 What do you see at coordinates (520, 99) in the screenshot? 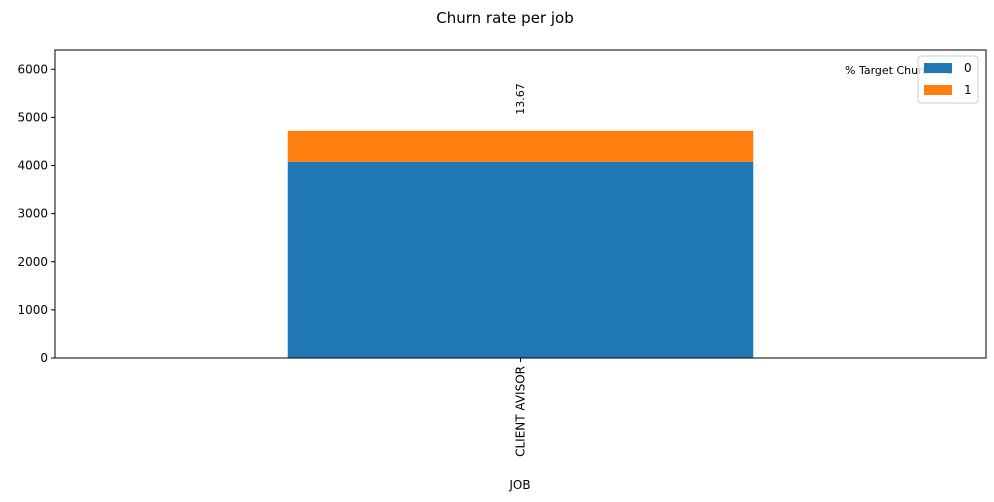
I see `bar-value-label: 13.67` at bounding box center [520, 99].